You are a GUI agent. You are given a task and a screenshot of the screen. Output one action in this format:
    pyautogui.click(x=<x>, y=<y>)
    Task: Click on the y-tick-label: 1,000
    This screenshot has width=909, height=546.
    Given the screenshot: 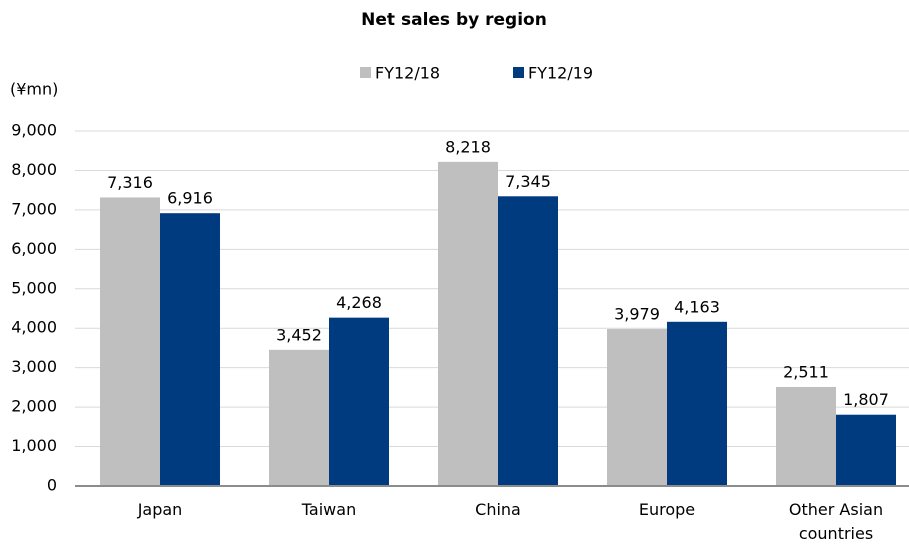 What is the action you would take?
    pyautogui.click(x=34, y=445)
    